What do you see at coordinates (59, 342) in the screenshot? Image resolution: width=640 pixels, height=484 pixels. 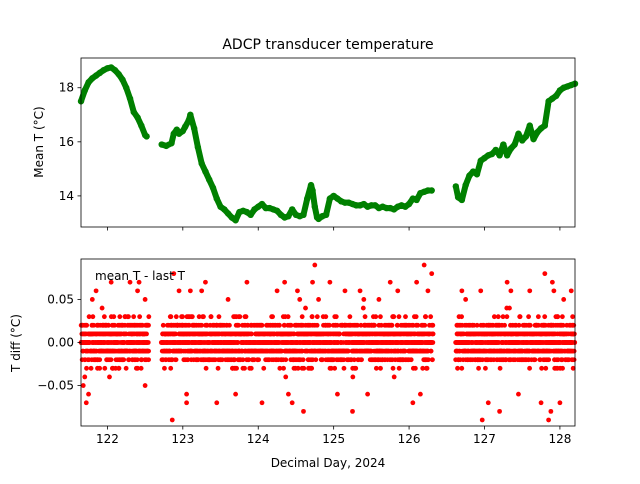 I see `bottom-y-axis-ticks: −0.05 0.00 0.05` at bounding box center [59, 342].